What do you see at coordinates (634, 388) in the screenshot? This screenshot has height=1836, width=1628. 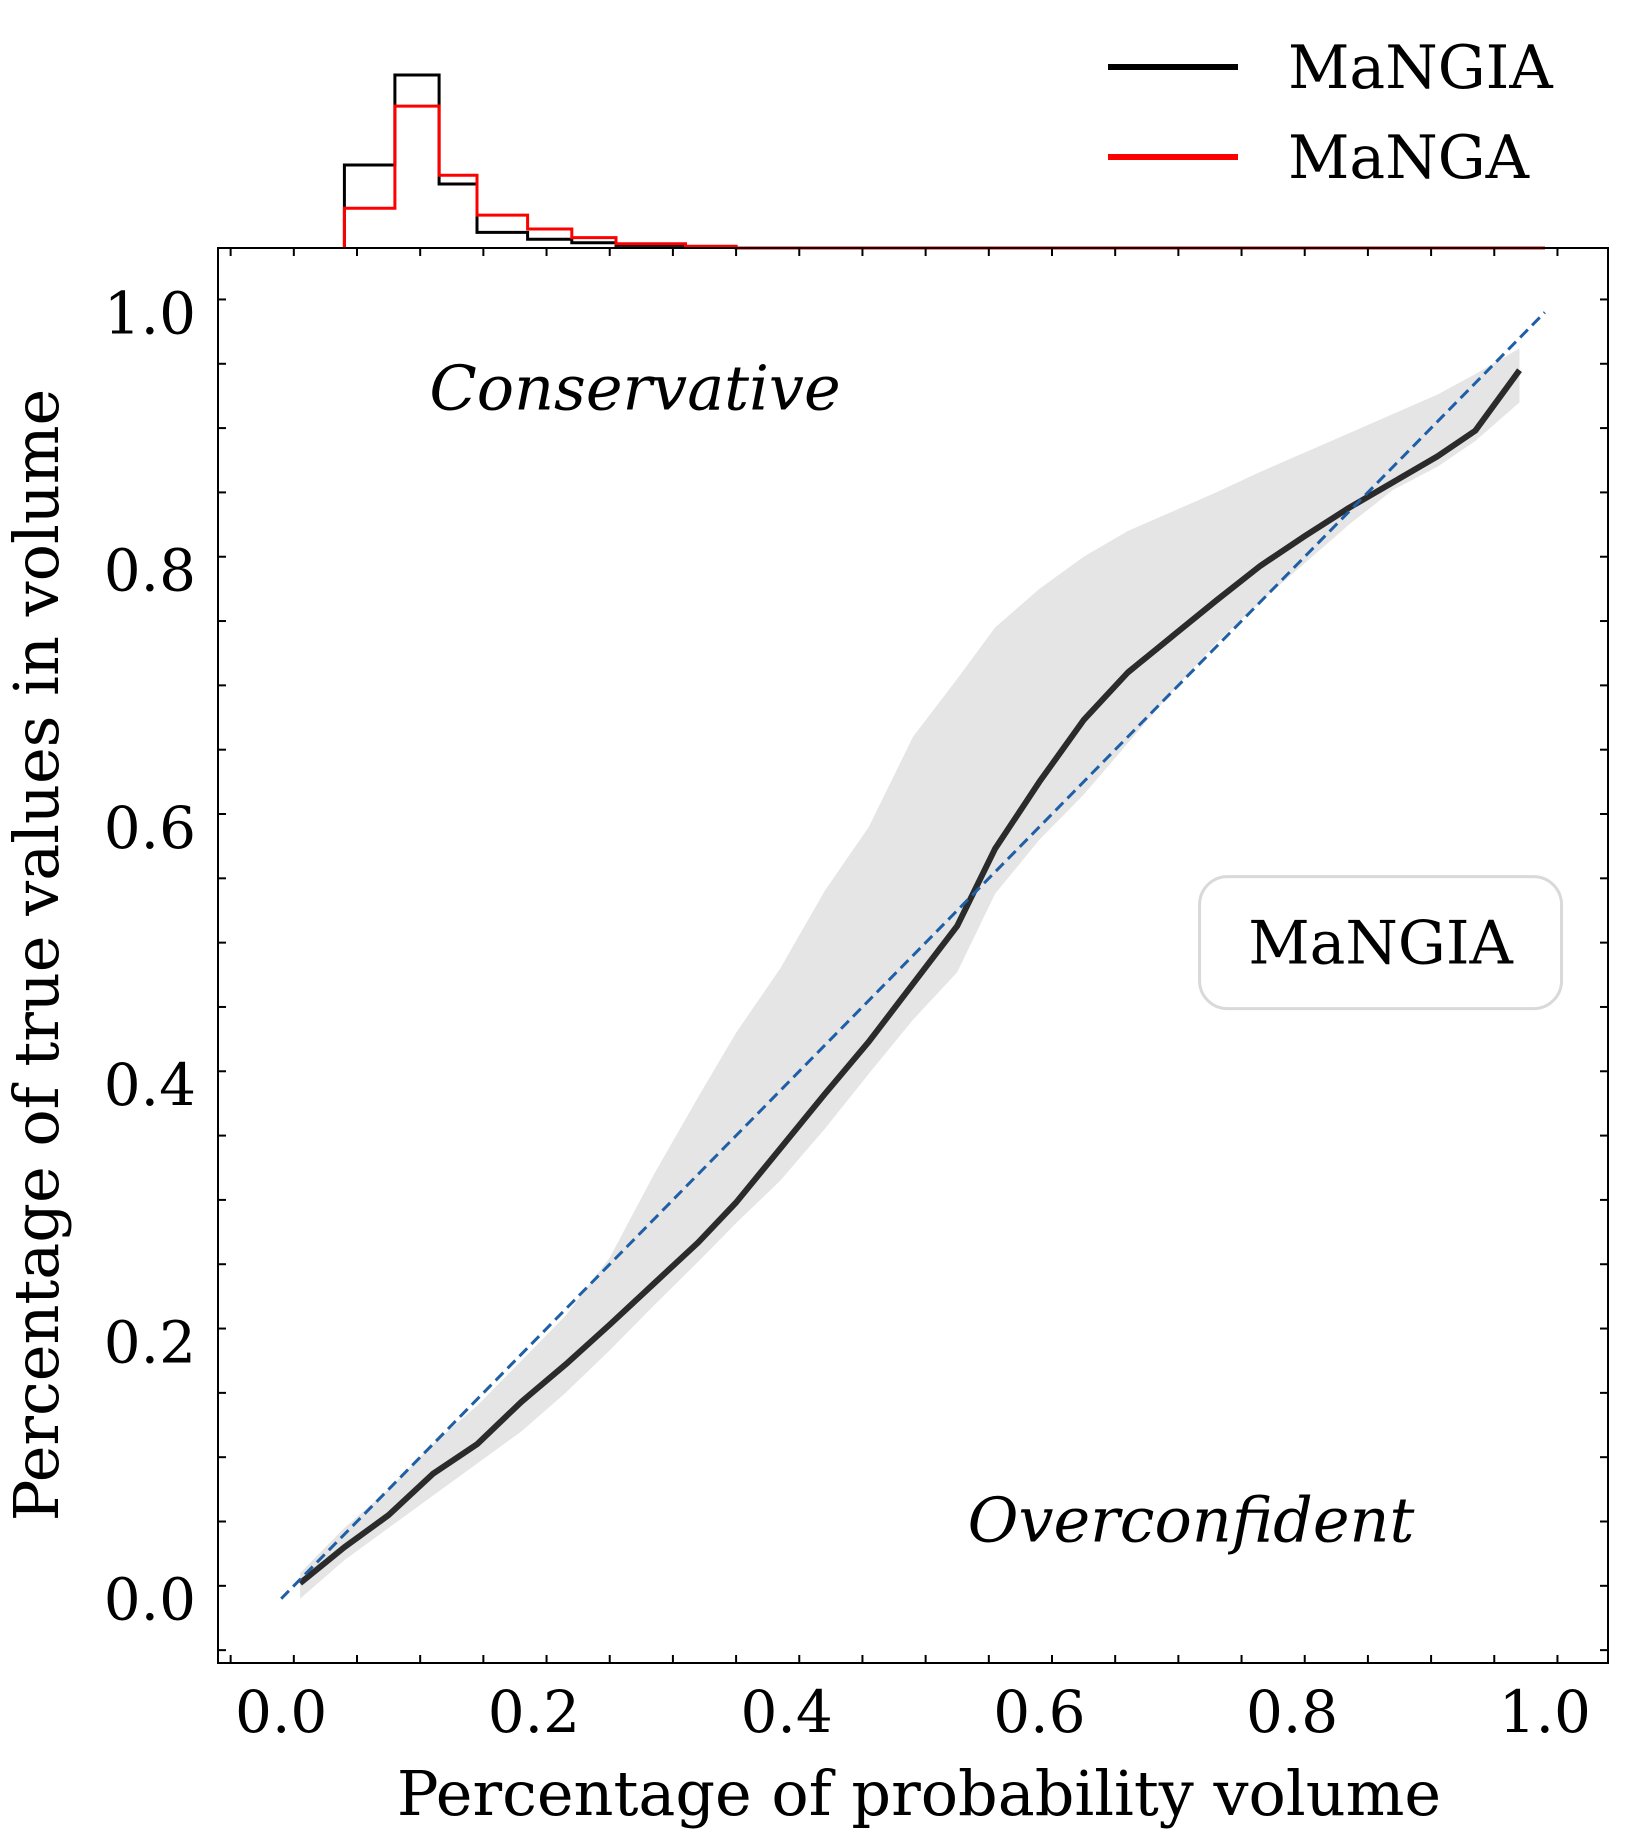 I see `conservative-annotation: Conservative` at bounding box center [634, 388].